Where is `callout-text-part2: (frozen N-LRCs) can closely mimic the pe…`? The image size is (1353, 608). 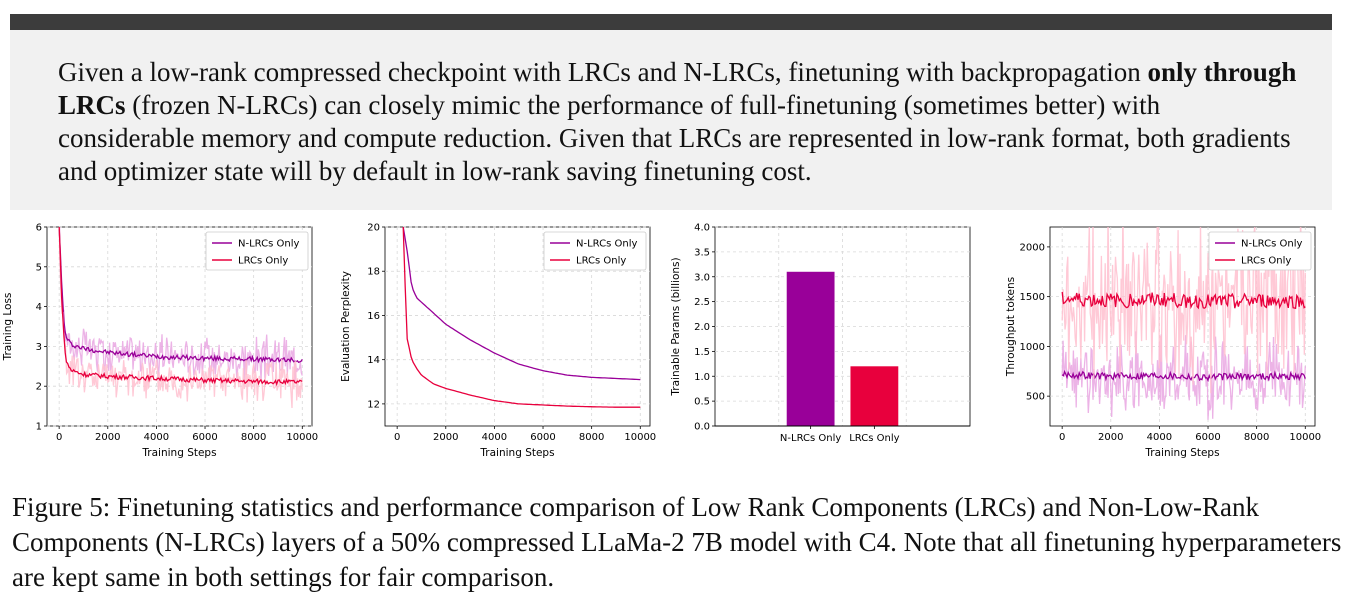 callout-text-part2: (frozen N-LRCs) can closely mimic the pe… is located at coordinates (674, 138).